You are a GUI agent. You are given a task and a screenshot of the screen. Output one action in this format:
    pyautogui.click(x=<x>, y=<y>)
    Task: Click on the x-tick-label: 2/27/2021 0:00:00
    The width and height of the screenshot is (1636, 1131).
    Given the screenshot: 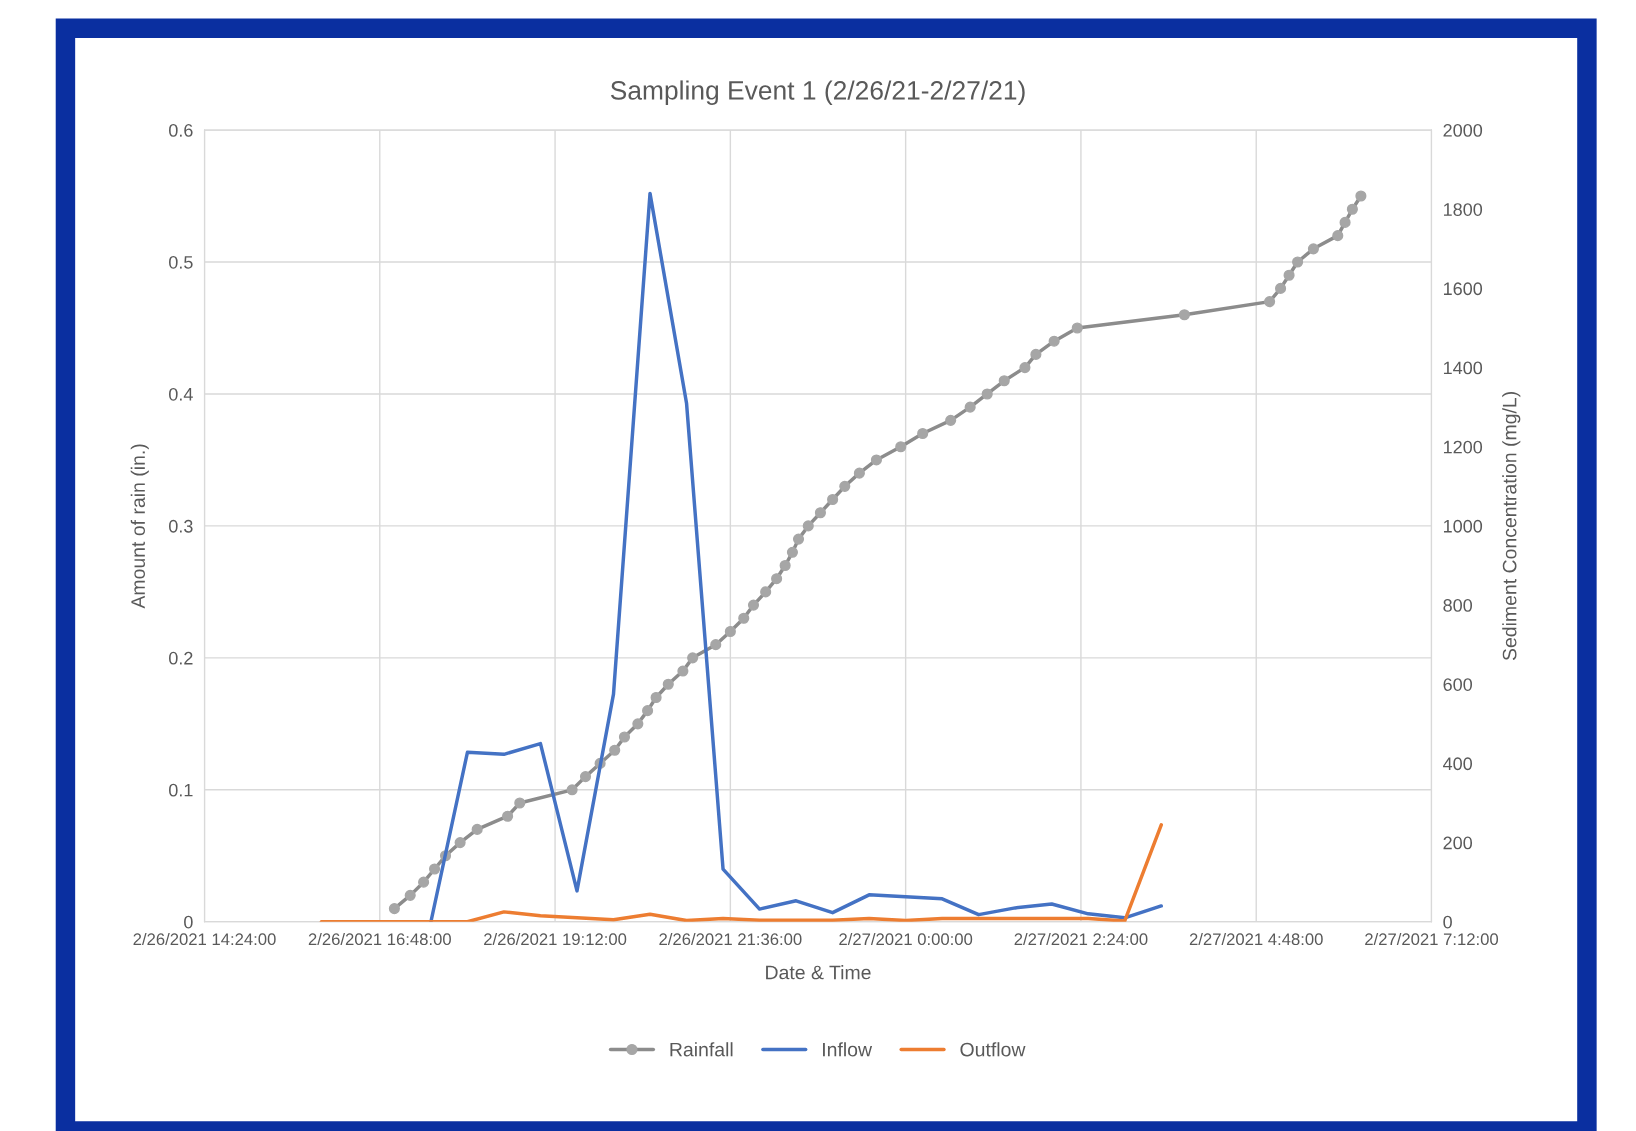 What is the action you would take?
    pyautogui.click(x=906, y=939)
    